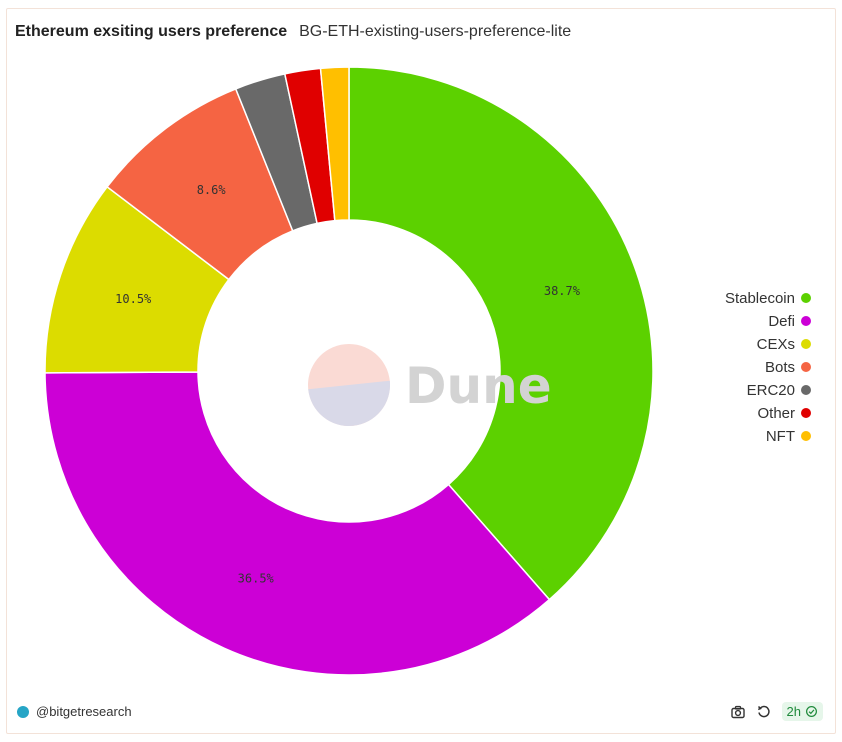  Describe the element at coordinates (776, 413) in the screenshot. I see `legend-label: Other` at that location.